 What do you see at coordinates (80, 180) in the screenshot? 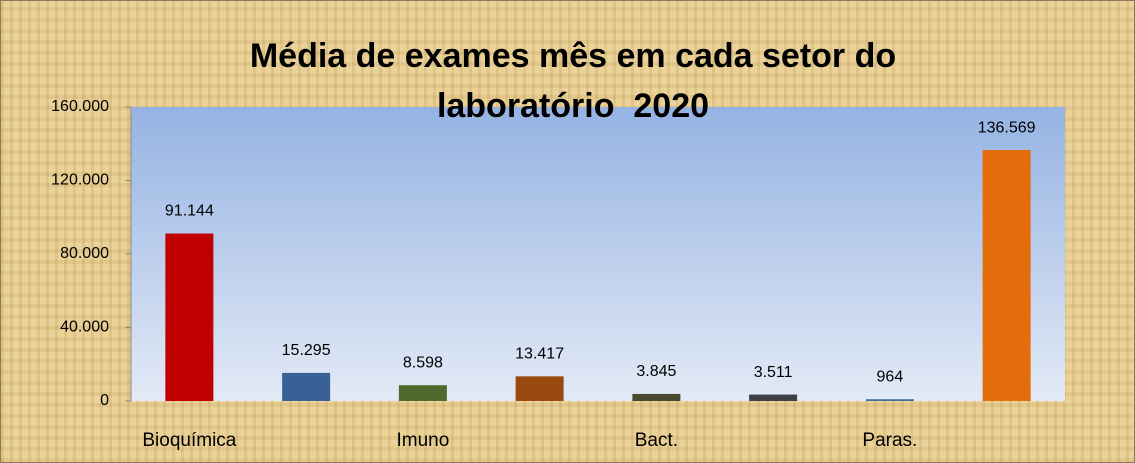
I see `y-tick-label: 120.000` at bounding box center [80, 180].